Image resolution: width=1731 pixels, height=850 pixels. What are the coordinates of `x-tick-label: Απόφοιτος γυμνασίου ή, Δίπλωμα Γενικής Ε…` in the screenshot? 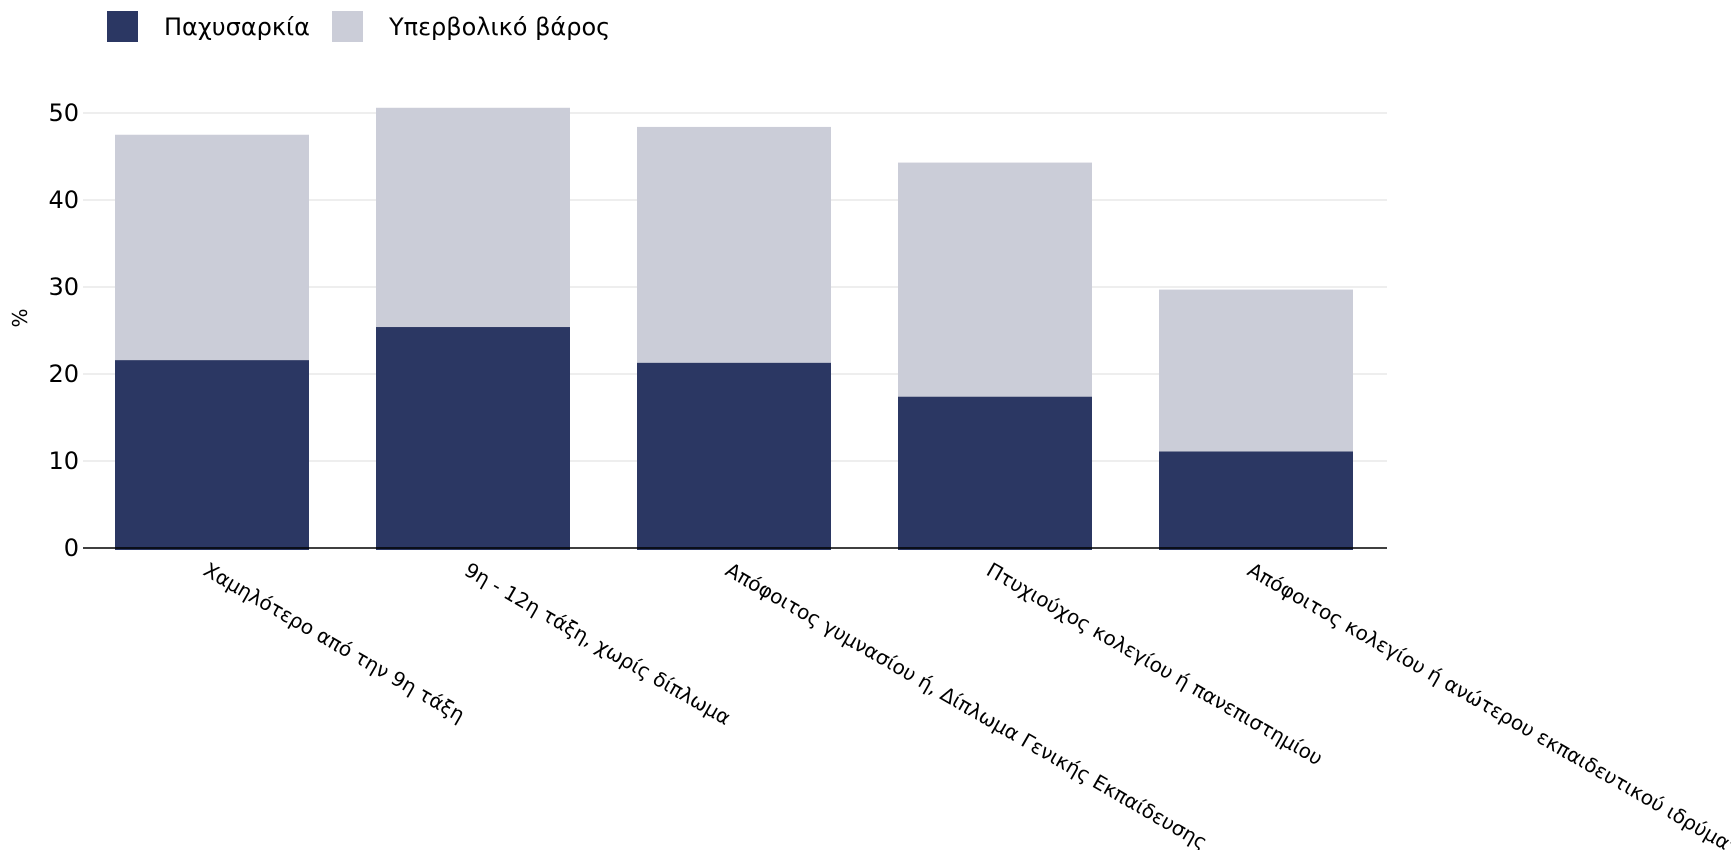 It's located at (967, 704).